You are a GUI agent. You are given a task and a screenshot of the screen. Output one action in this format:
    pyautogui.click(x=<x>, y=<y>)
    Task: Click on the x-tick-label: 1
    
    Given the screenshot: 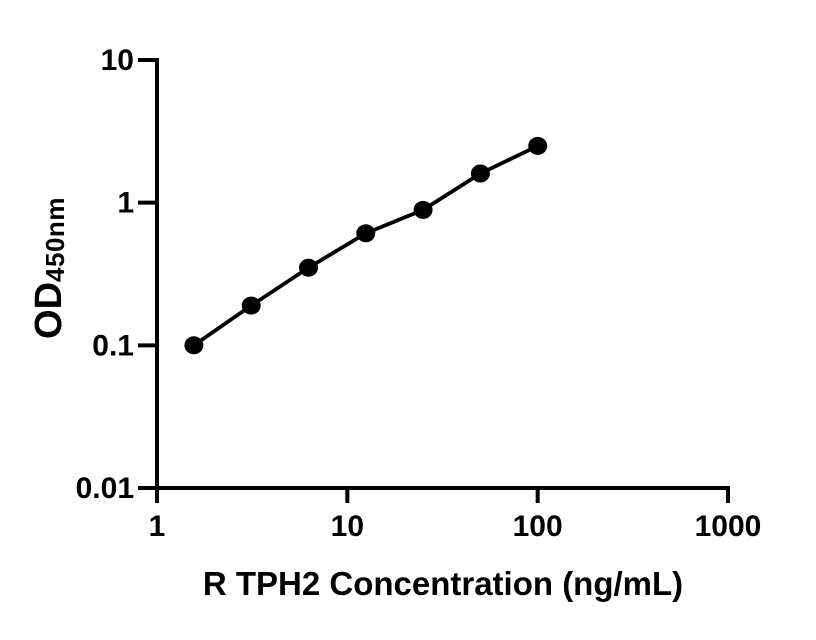 What is the action you would take?
    pyautogui.click(x=157, y=526)
    